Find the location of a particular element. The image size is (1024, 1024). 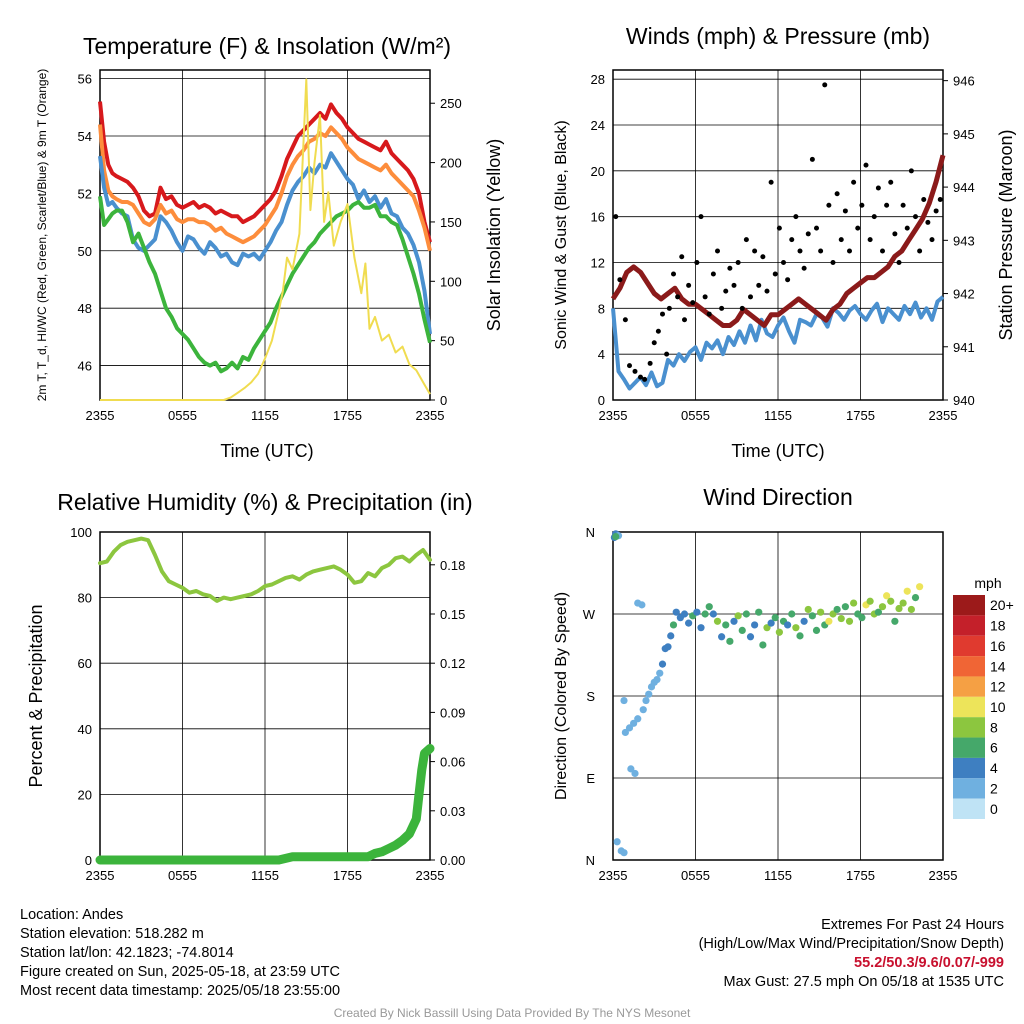

colorbar-label: 4 is located at coordinates (994, 768).